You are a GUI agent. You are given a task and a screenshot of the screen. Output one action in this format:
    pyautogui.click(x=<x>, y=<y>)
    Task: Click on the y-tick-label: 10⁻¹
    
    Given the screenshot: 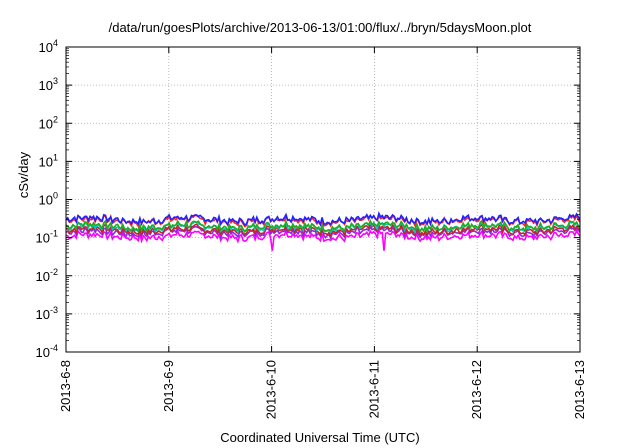 What is the action you would take?
    pyautogui.click(x=47, y=237)
    